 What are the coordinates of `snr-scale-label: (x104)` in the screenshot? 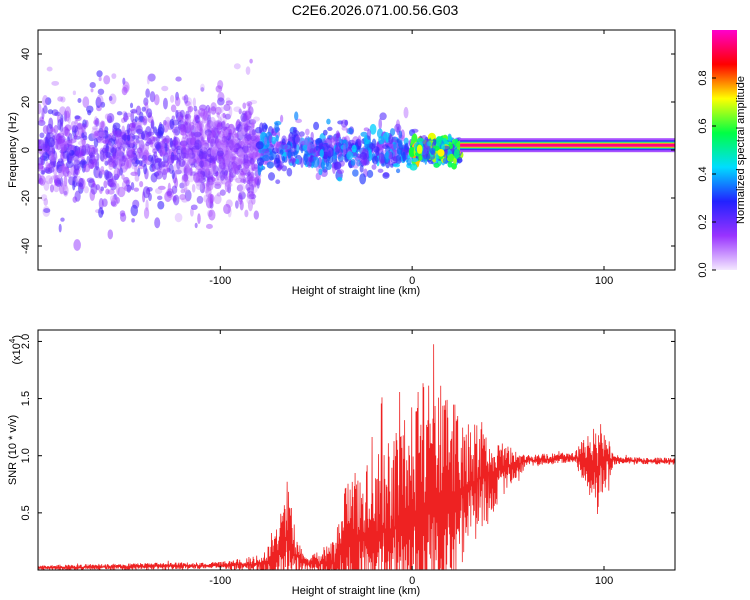 It's located at (15, 350).